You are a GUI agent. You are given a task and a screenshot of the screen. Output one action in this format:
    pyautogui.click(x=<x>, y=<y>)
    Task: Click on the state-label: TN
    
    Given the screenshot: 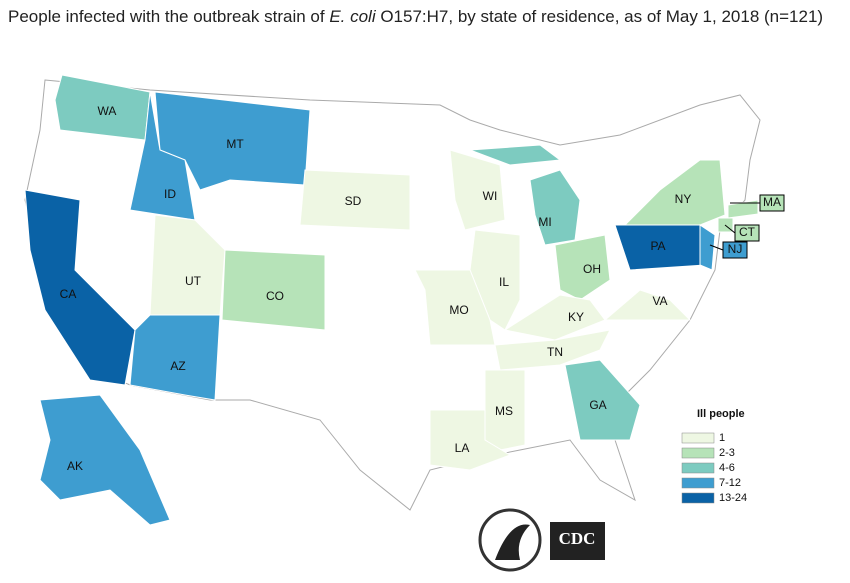 What is the action you would take?
    pyautogui.click(x=555, y=352)
    